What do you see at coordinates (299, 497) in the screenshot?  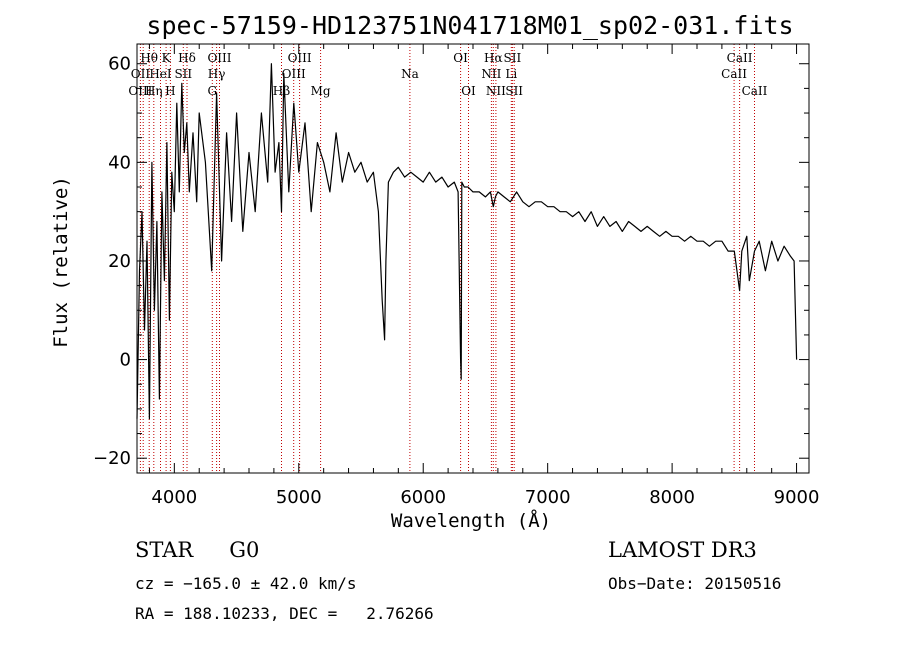 I see `x-tick-label: 5000` at bounding box center [299, 497].